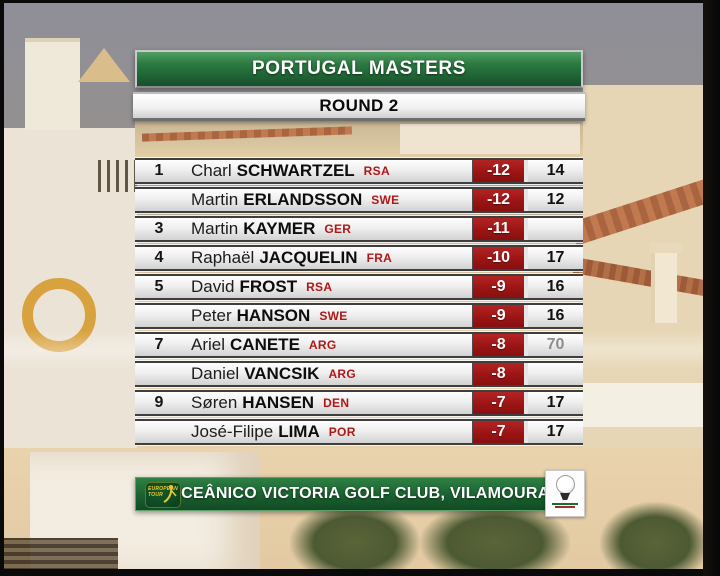  Describe the element at coordinates (2, 288) in the screenshot. I see `frame-edge-left` at that location.